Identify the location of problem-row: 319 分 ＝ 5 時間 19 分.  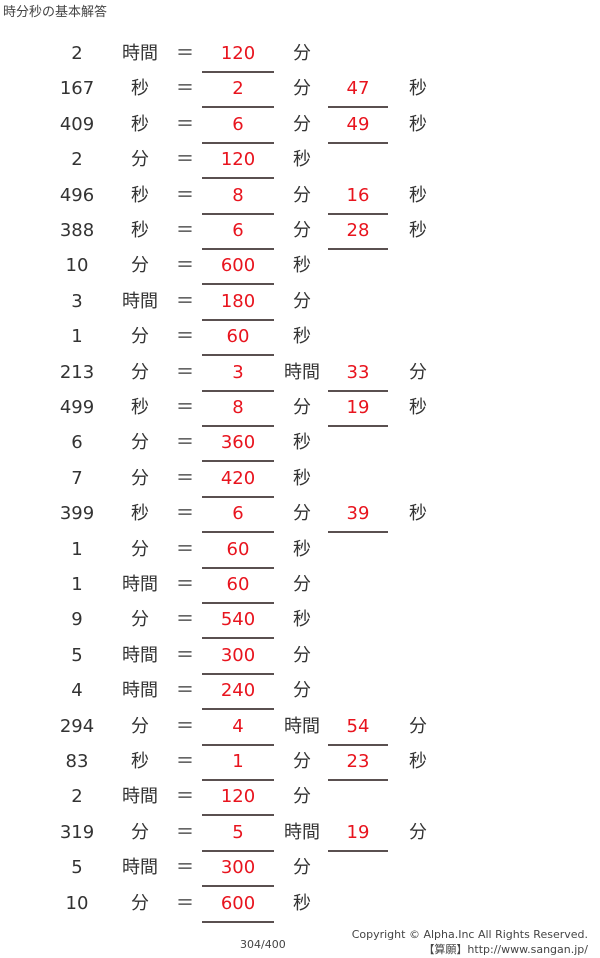
(300, 834).